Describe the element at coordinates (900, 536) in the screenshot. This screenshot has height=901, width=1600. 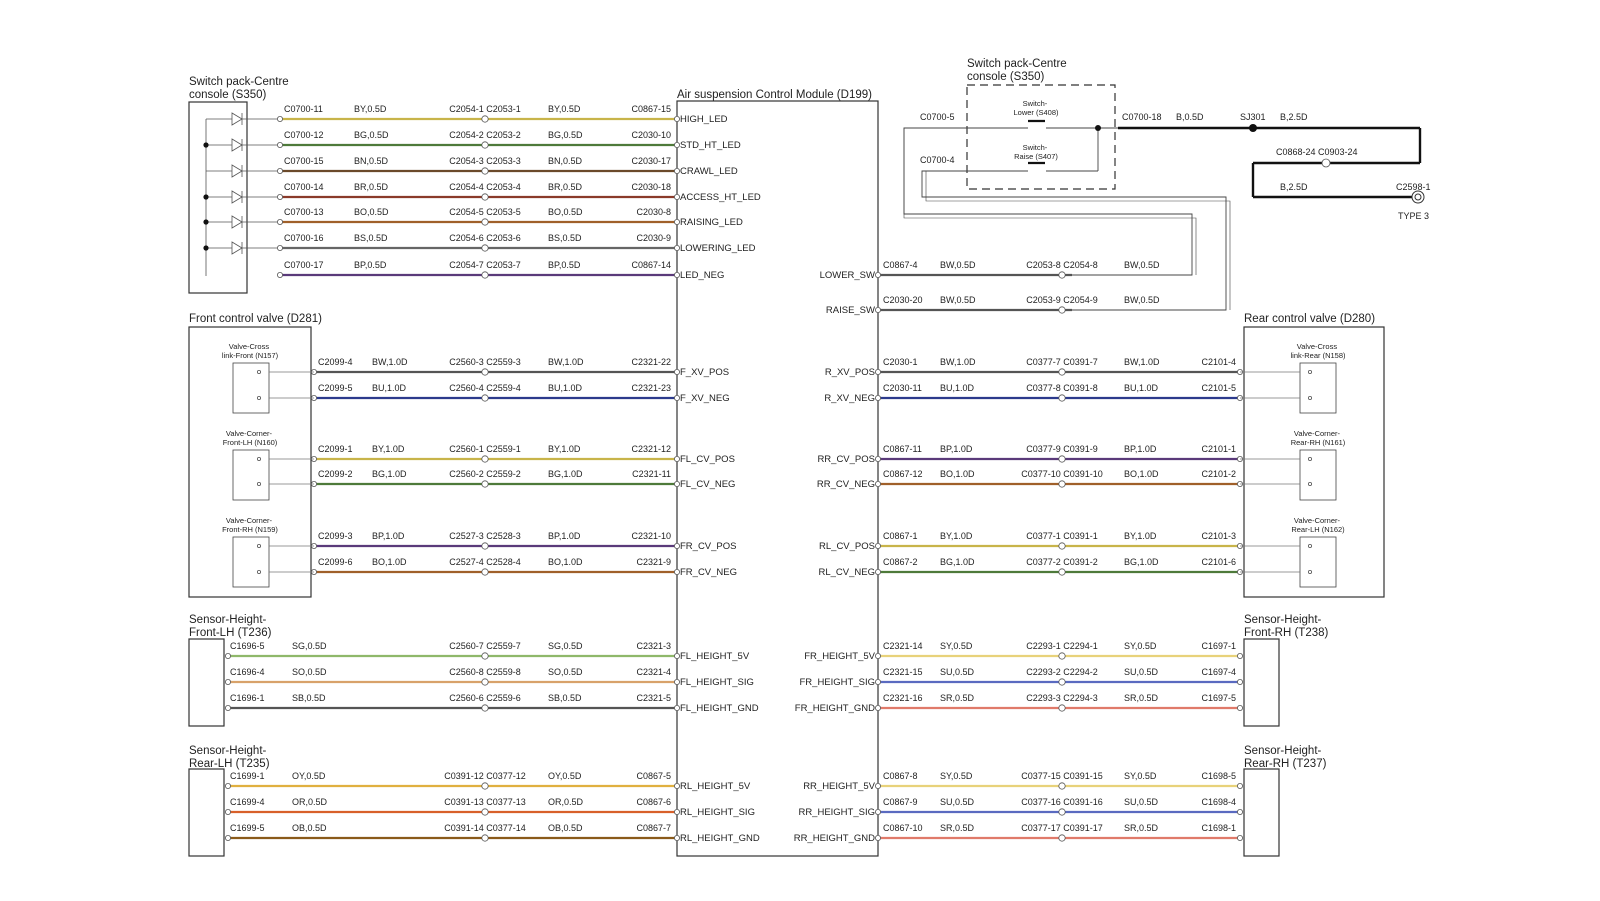
I see `connector-id: C0867-1` at that location.